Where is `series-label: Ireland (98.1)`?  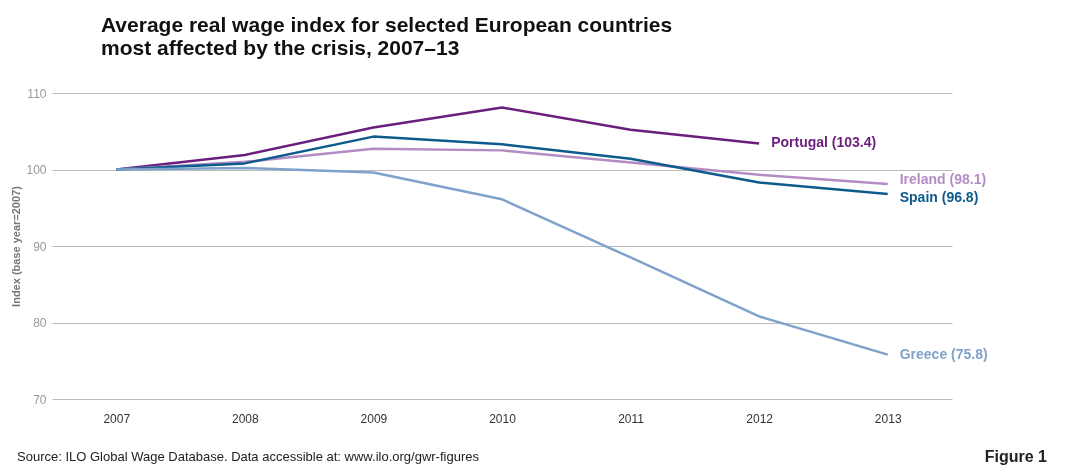
series-label: Ireland (98.1) is located at coordinates (943, 179).